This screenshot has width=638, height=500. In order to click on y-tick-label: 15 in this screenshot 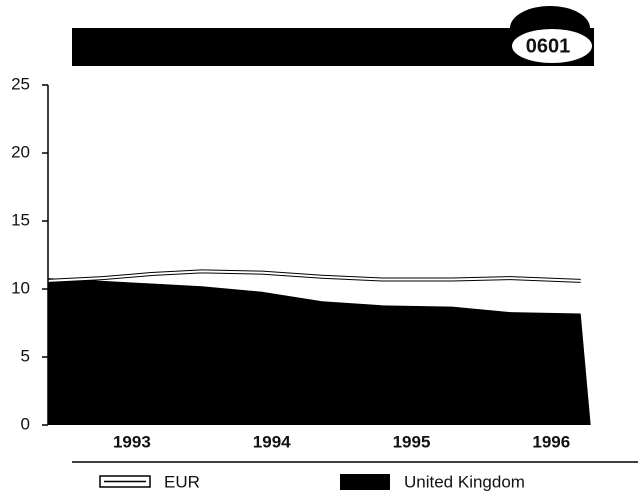, I will do `click(20, 219)`.